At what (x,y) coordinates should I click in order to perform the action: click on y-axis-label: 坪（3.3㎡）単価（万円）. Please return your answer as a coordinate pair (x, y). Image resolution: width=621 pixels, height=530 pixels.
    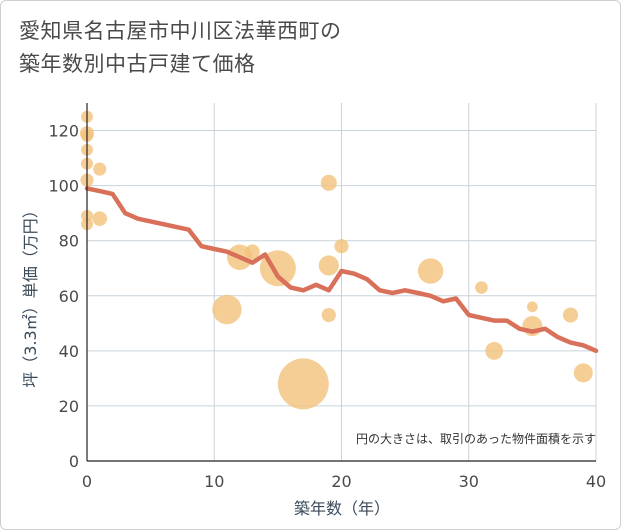
    Looking at the image, I should click on (30, 294).